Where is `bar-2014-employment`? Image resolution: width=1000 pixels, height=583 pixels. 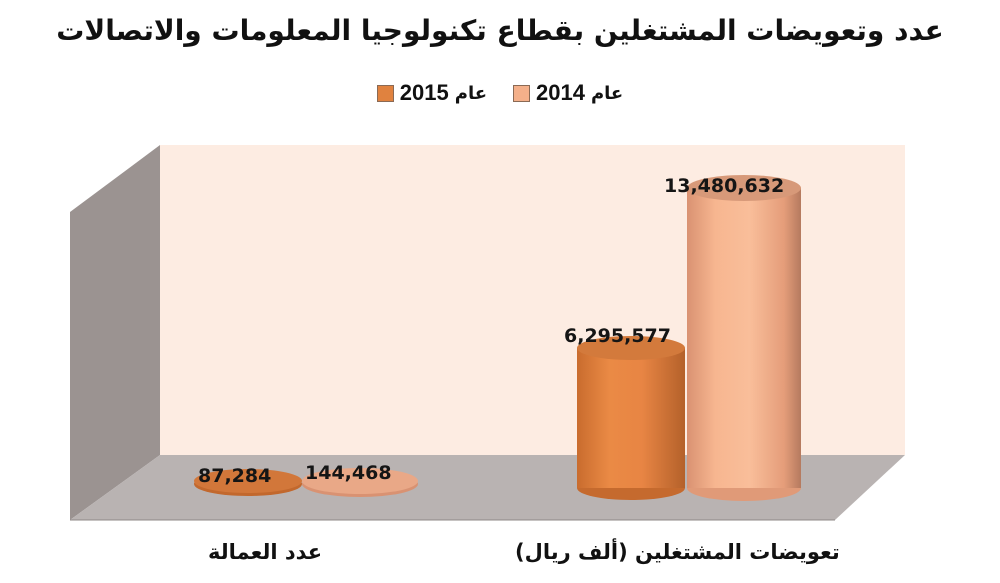
bar-2014-employment is located at coordinates (360, 482).